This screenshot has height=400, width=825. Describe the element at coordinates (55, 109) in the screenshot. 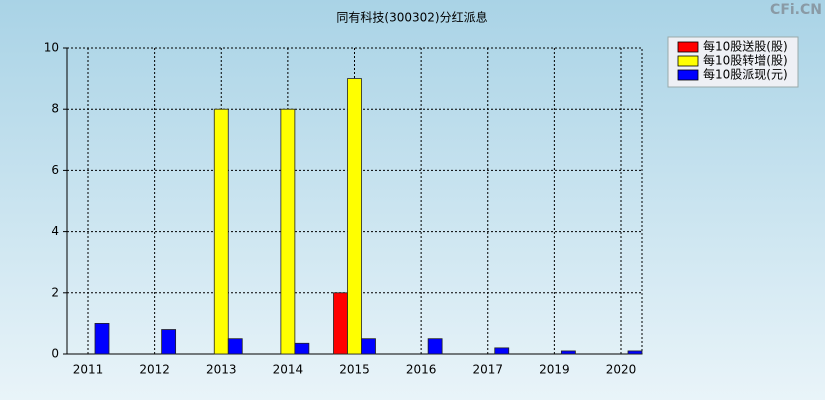

I see `y-tick-label: 8` at that location.